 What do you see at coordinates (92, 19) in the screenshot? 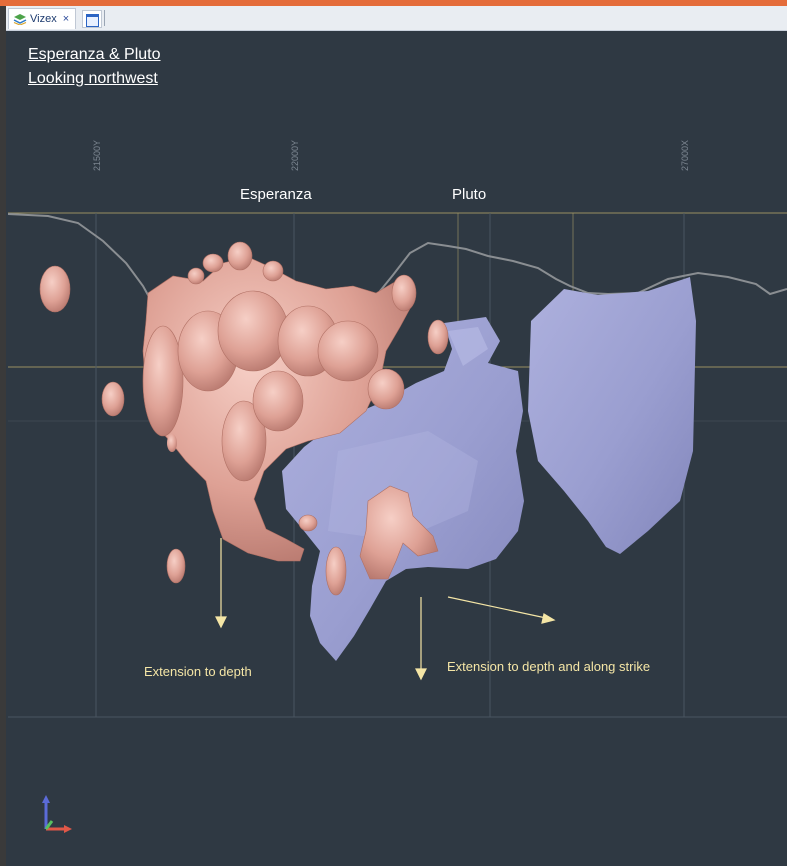
I see `window-icon` at bounding box center [92, 19].